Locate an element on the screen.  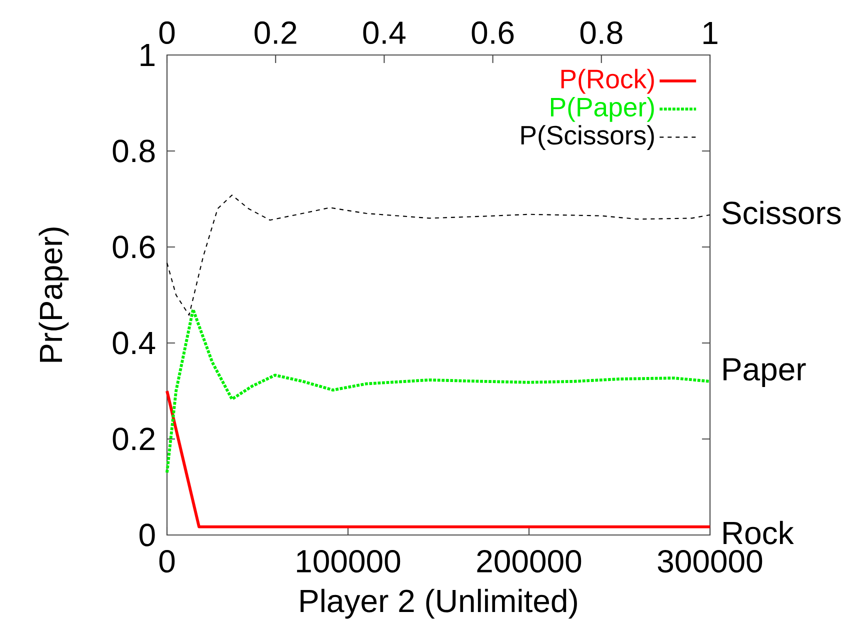
x-tick-label: 200000 is located at coordinates (529, 561).